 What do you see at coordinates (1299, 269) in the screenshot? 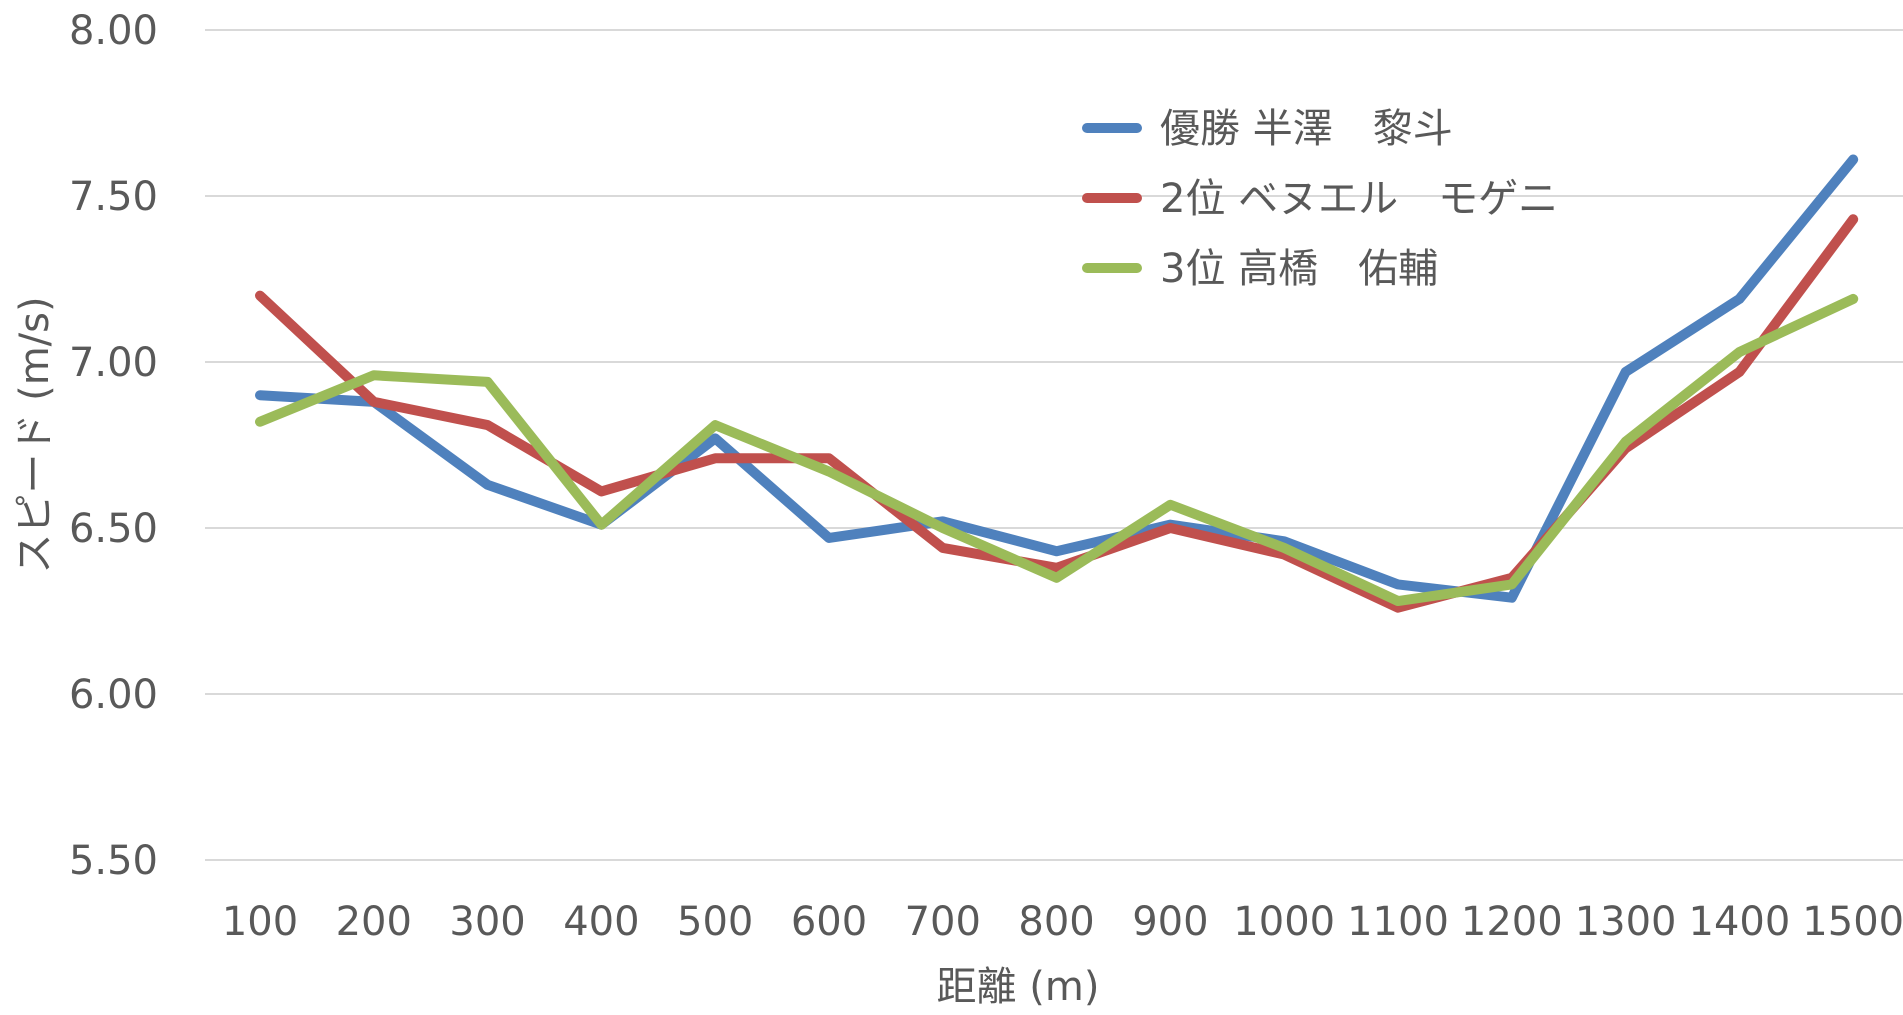
I see `legend-label: 3位 高橋 佑輔` at bounding box center [1299, 269].